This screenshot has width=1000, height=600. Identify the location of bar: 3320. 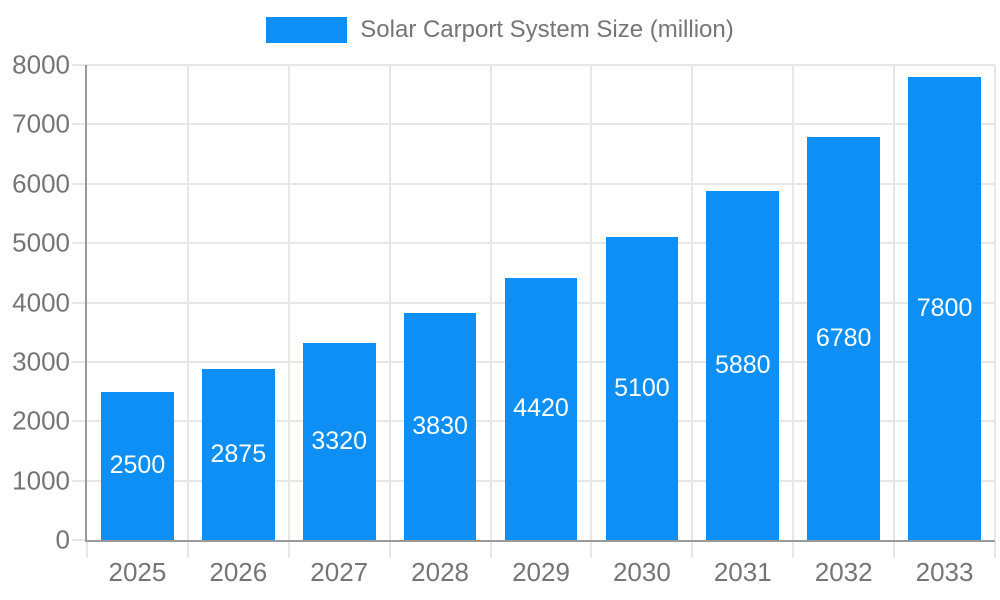
(339, 441).